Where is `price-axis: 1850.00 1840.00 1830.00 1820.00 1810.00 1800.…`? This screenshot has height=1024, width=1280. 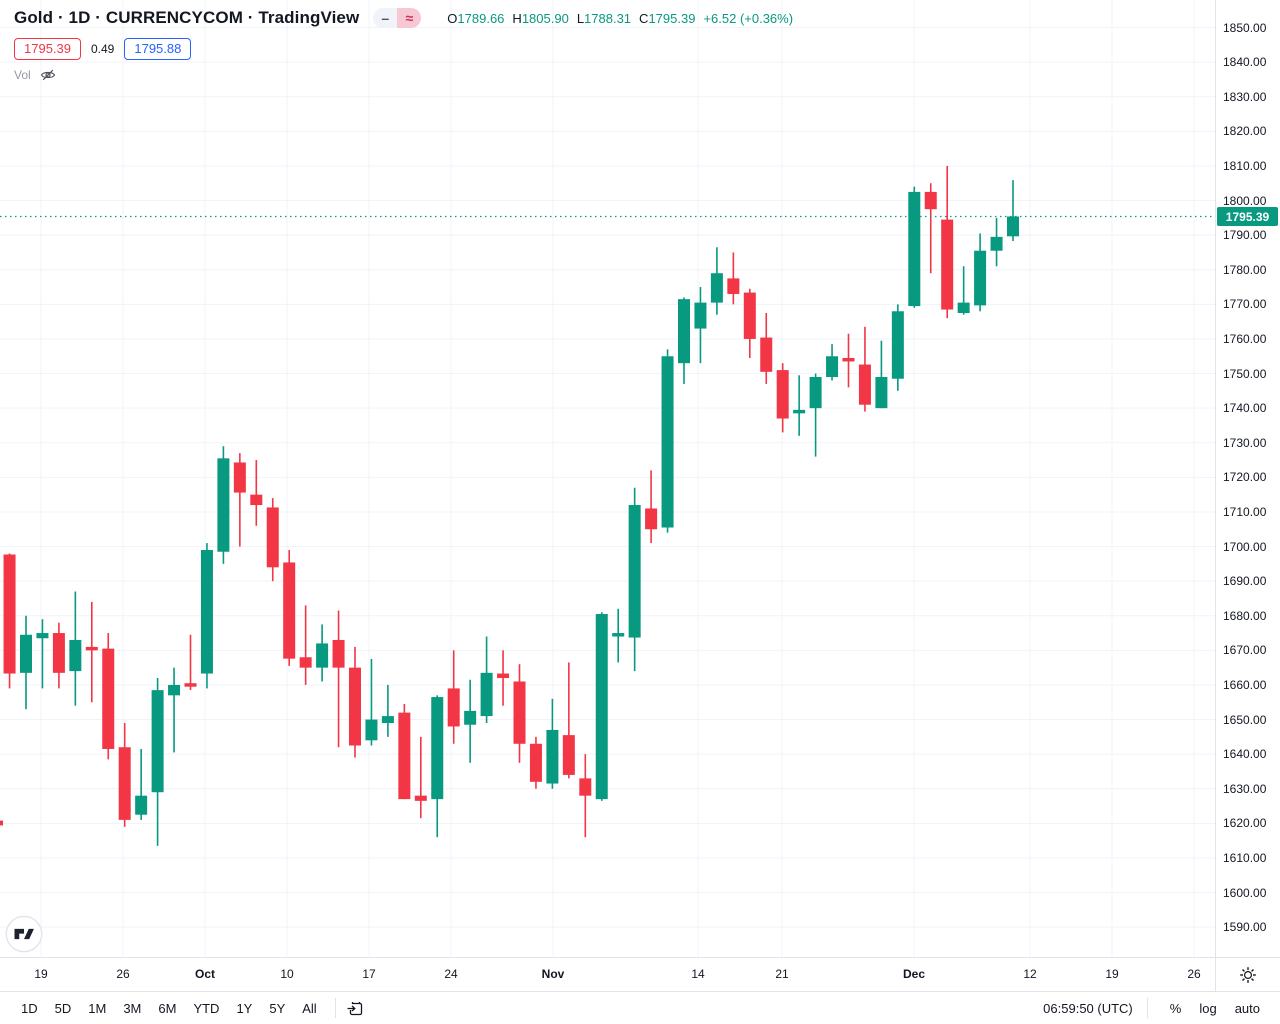 price-axis: 1850.00 1840.00 1830.00 1820.00 1810.00 1800.… is located at coordinates (1247, 478).